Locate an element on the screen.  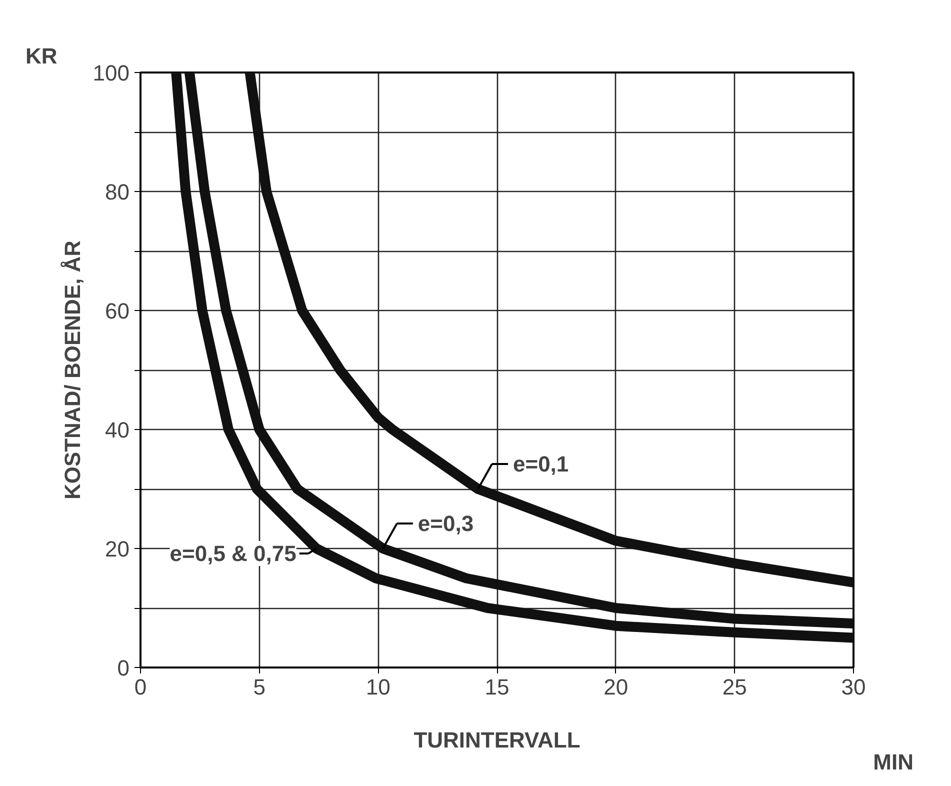
x-tick-label: 10 is located at coordinates (378, 687).